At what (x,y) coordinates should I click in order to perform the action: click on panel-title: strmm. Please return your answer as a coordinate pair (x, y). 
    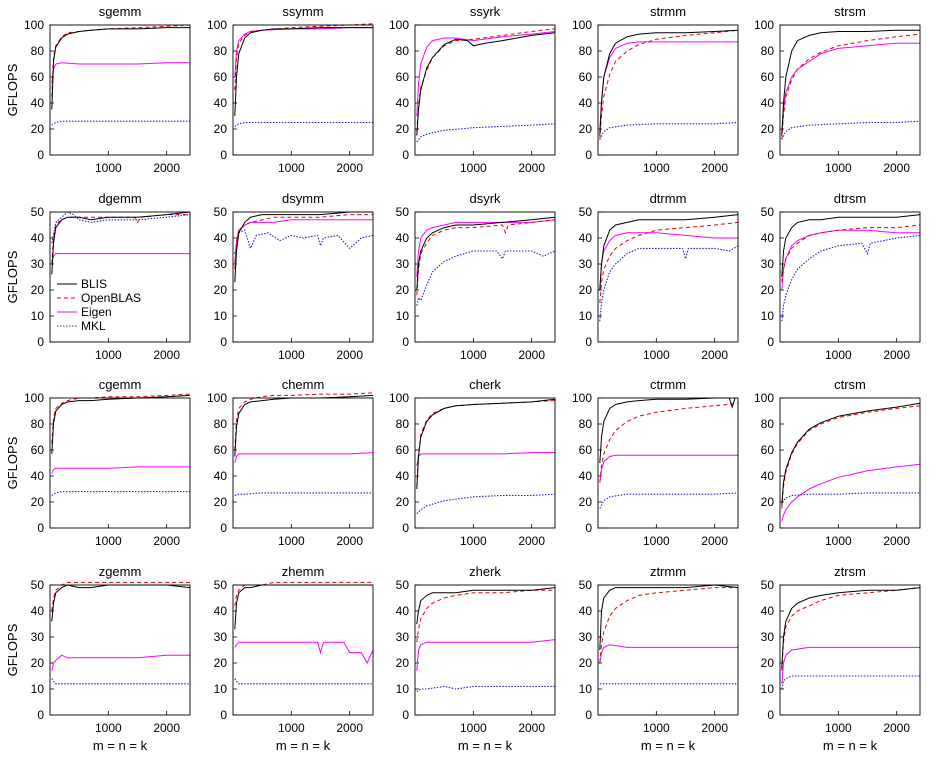
    Looking at the image, I should click on (668, 11).